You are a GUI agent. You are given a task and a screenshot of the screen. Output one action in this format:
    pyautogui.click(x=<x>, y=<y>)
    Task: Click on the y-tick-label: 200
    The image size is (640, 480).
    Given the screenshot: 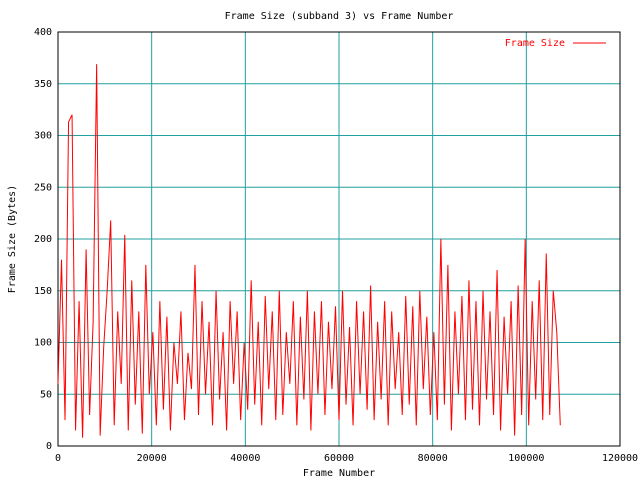 What is the action you would take?
    pyautogui.click(x=43, y=239)
    